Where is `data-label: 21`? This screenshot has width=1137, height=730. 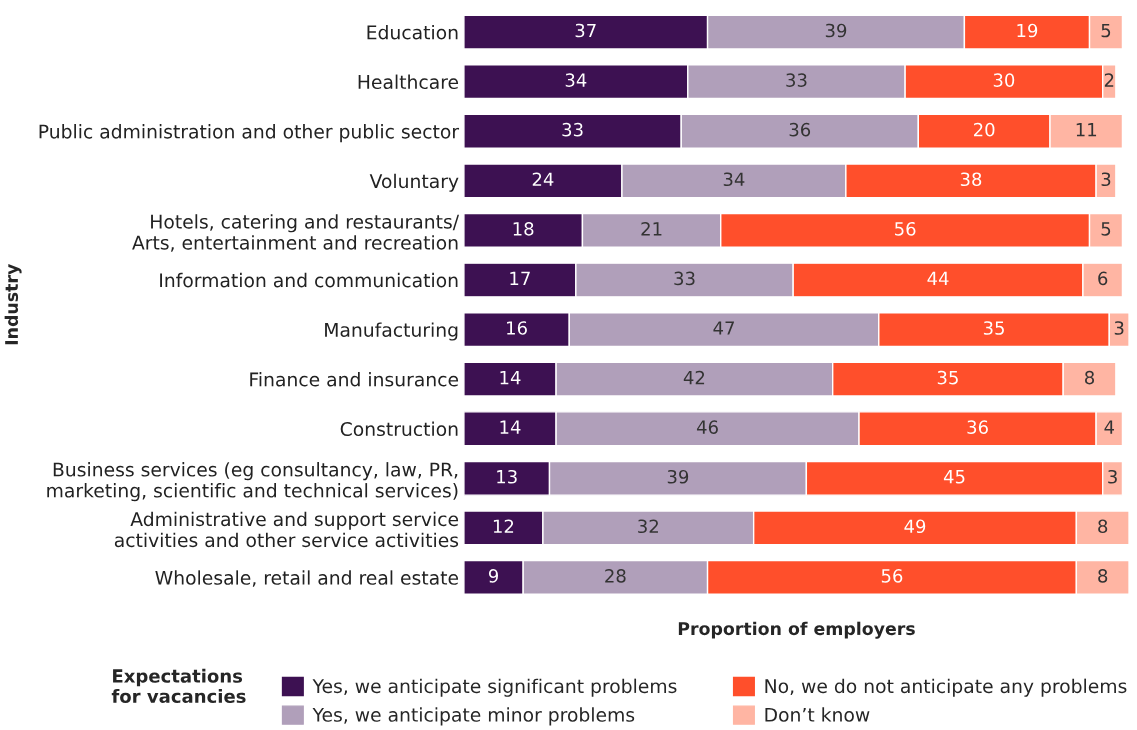 data-label: 21 is located at coordinates (651, 228).